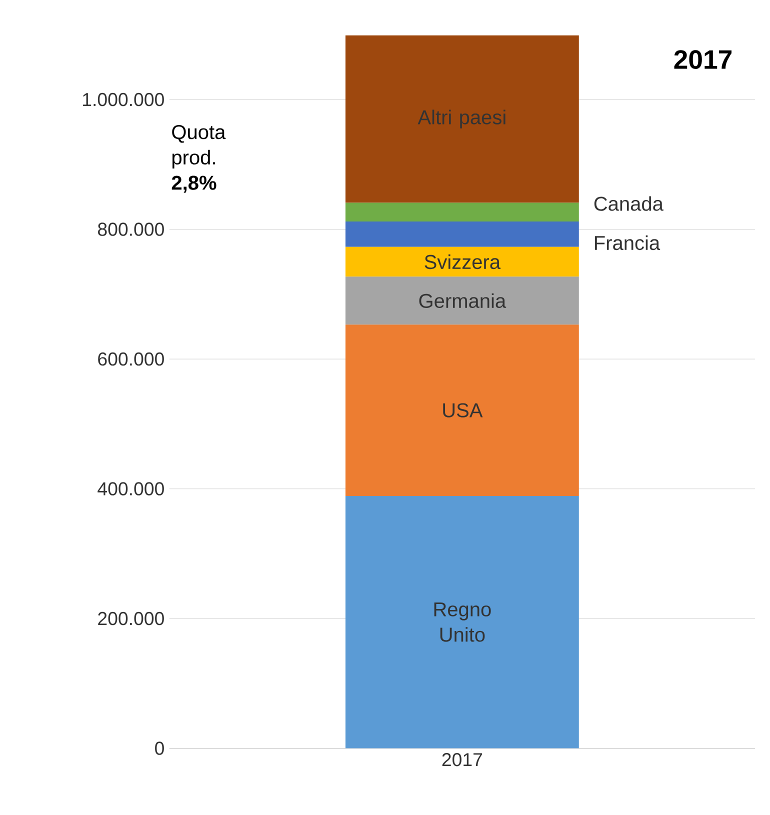 Image resolution: width=770 pixels, height=815 pixels. Describe the element at coordinates (627, 242) in the screenshot. I see `series-label: Francia` at that location.